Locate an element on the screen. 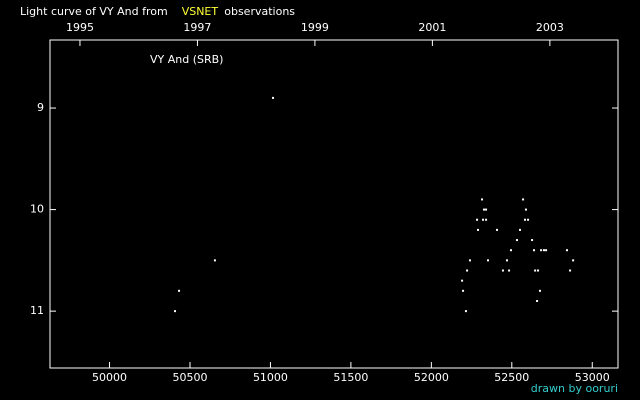  x-tick-label: 52500 is located at coordinates (511, 377).